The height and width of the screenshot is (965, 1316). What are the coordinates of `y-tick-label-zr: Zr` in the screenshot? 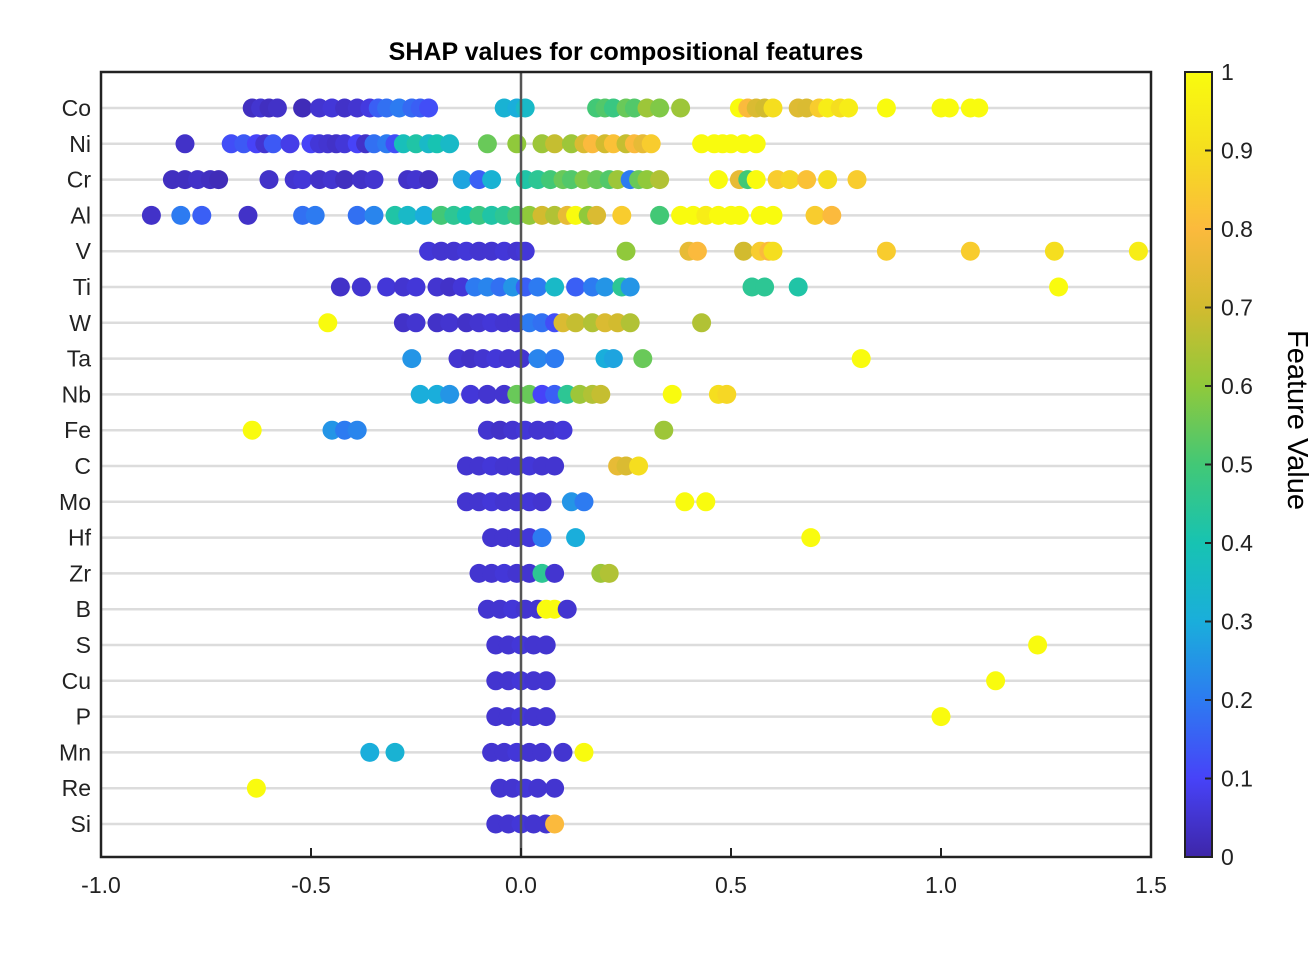 It's located at (80, 573).